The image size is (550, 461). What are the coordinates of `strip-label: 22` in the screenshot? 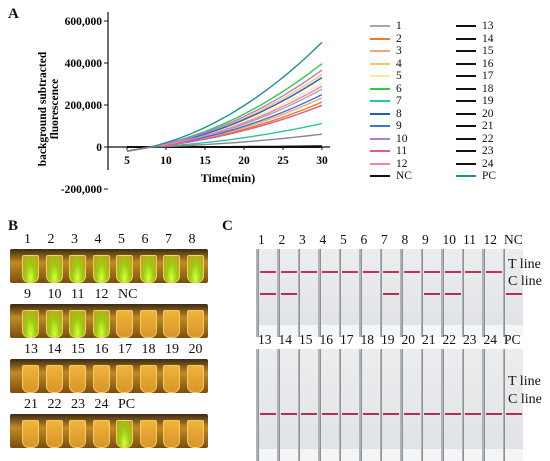 It's located at (449, 339).